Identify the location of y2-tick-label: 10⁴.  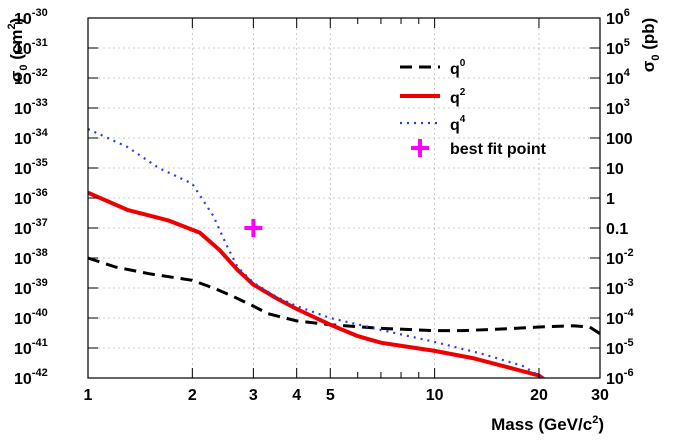
(618, 77).